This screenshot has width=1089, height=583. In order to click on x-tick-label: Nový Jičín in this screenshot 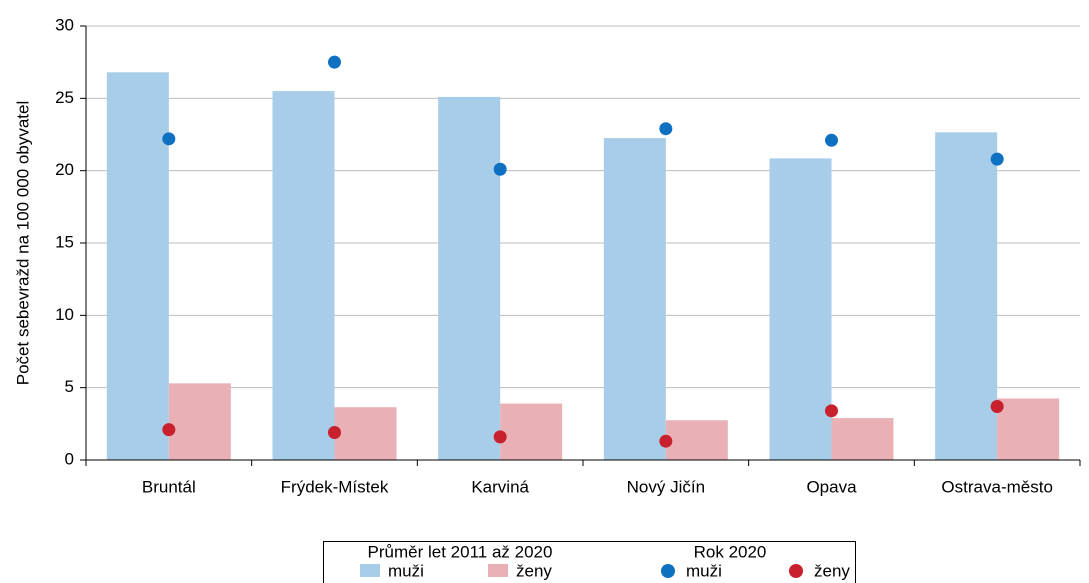, I will do `click(666, 486)`.